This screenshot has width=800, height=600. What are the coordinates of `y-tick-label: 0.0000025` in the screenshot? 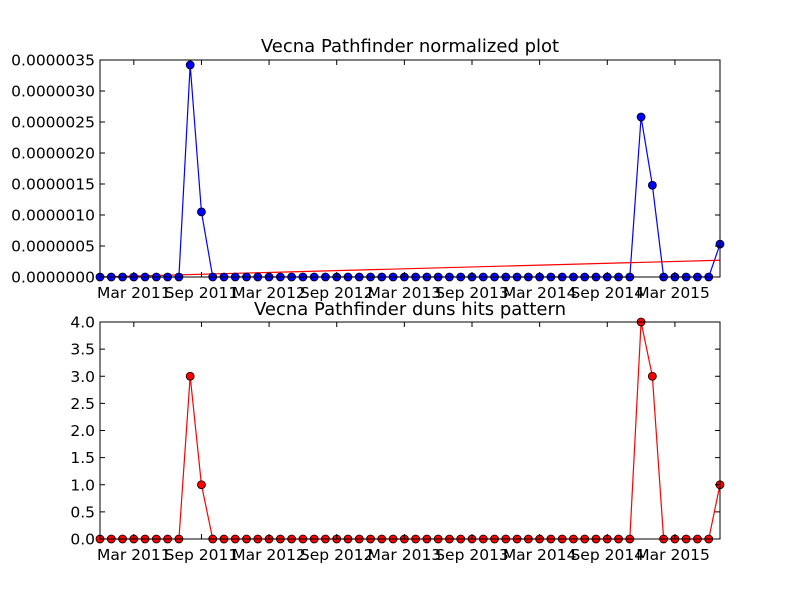 It's located at (53, 123).